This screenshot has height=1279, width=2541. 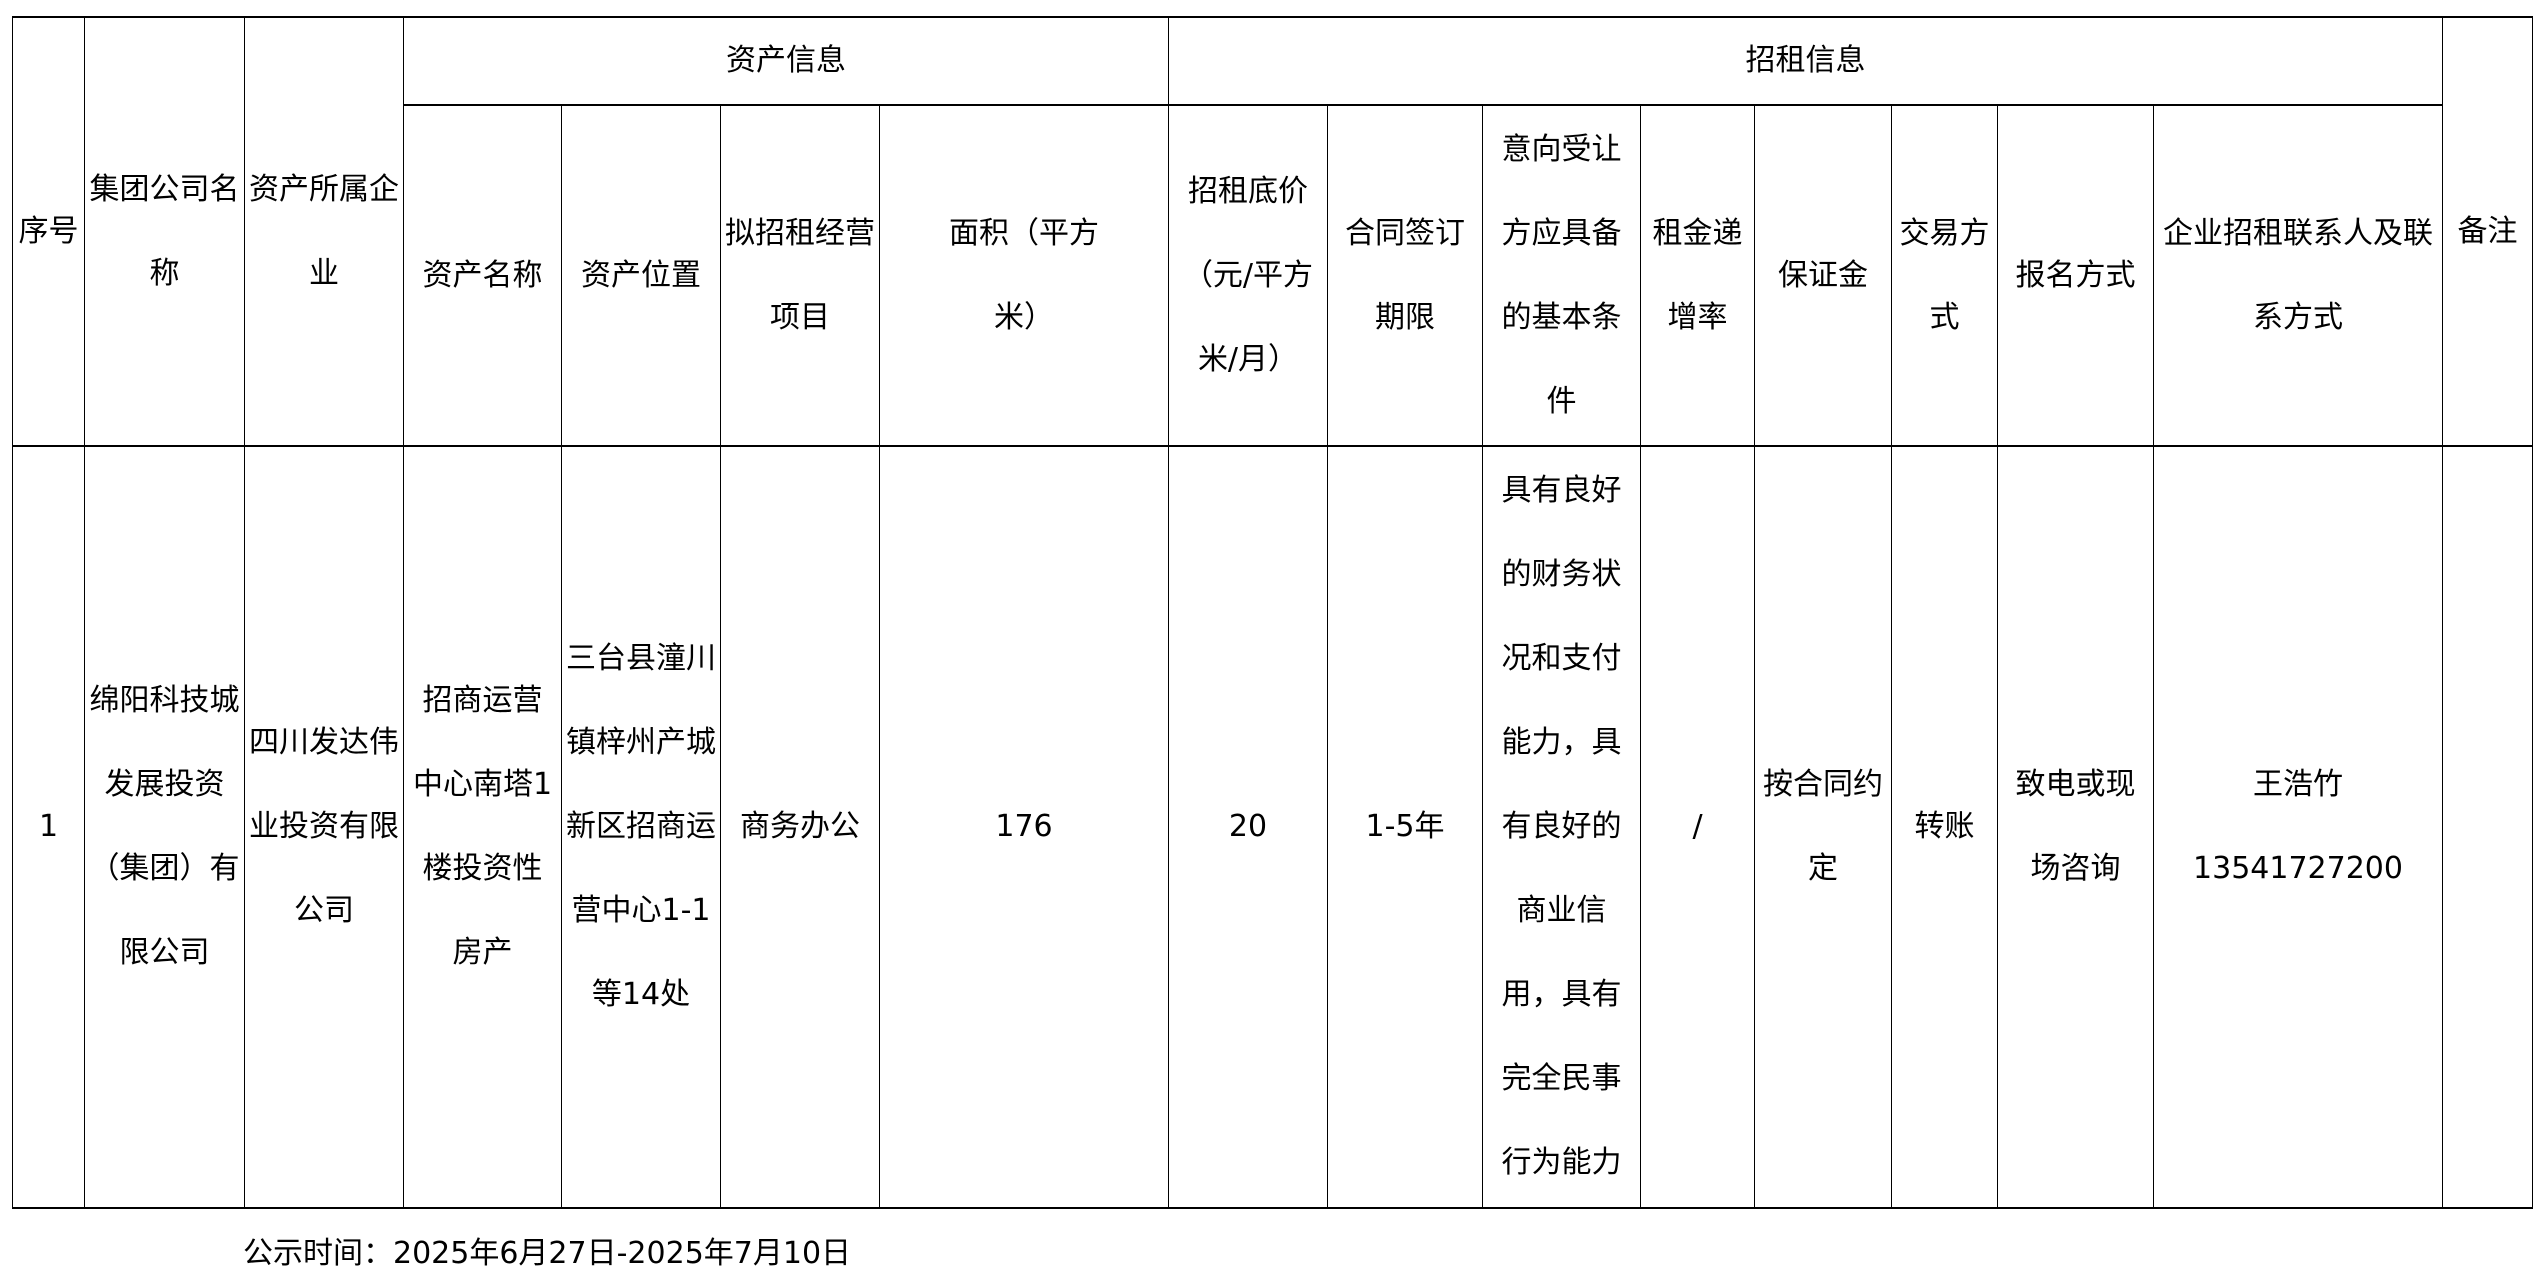 What do you see at coordinates (164, 827) in the screenshot?
I see `cell-group-company: 绵阳科技城发展投资（集团）有限公司` at bounding box center [164, 827].